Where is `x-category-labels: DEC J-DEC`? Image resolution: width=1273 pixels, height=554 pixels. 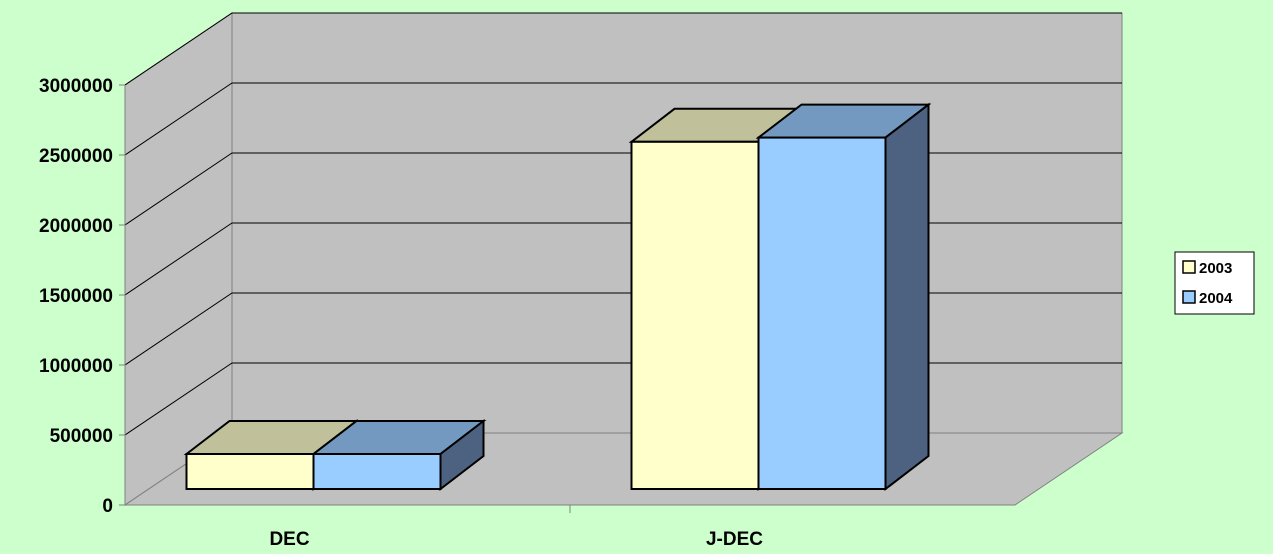
x-category-labels: DEC J-DEC is located at coordinates (516, 539).